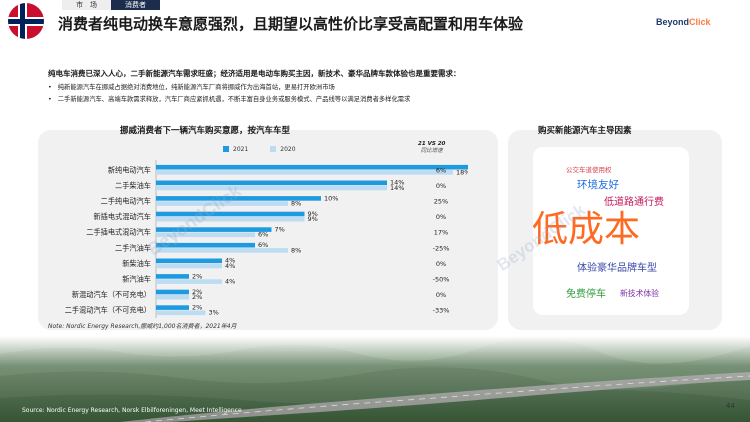  What do you see at coordinates (118, 232) in the screenshot?
I see `category-label: 二手插电式混动汽车` at bounding box center [118, 232].